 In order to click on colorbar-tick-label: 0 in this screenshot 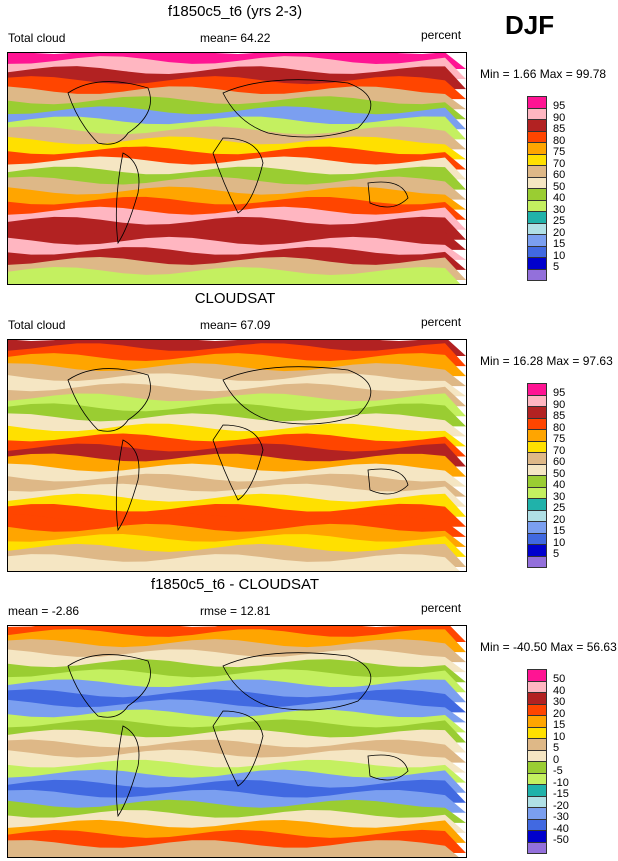, I will do `click(556, 759)`.